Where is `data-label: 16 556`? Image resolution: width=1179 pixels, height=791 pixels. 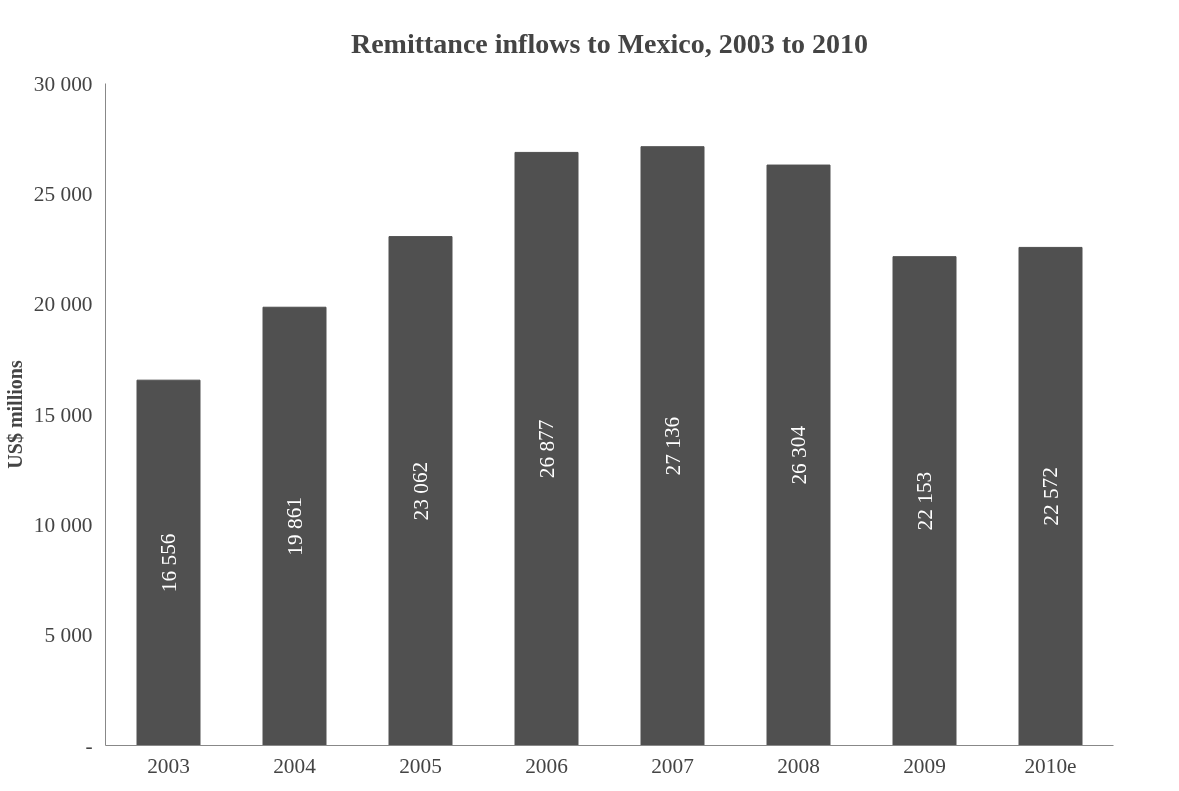 data-label: 16 556 is located at coordinates (168, 563).